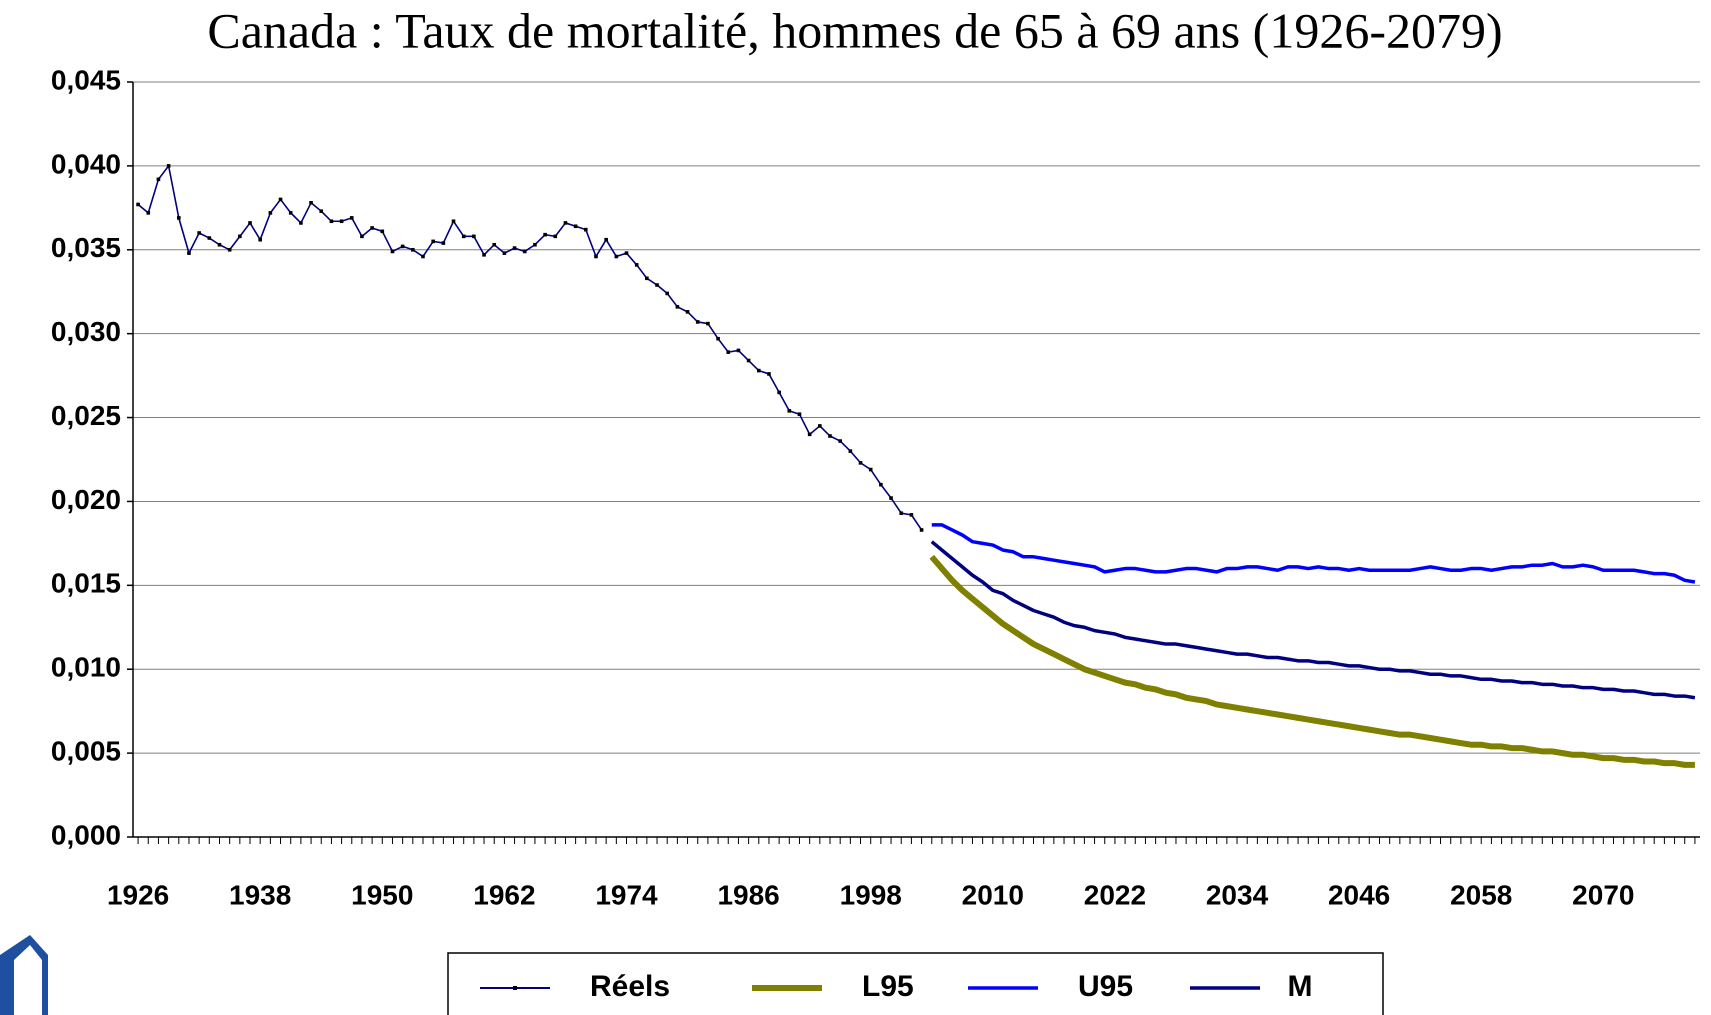 The width and height of the screenshot is (1711, 1015). I want to click on x-tick-label: 1974, so click(626, 894).